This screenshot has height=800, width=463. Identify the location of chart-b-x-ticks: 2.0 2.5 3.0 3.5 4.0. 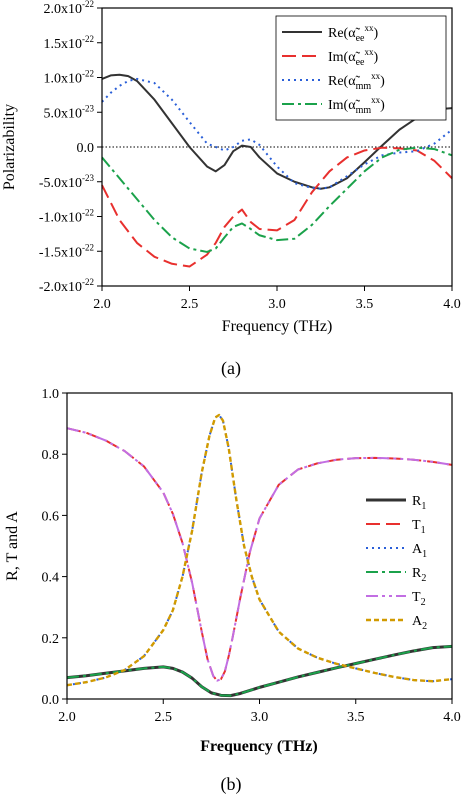
(259, 712).